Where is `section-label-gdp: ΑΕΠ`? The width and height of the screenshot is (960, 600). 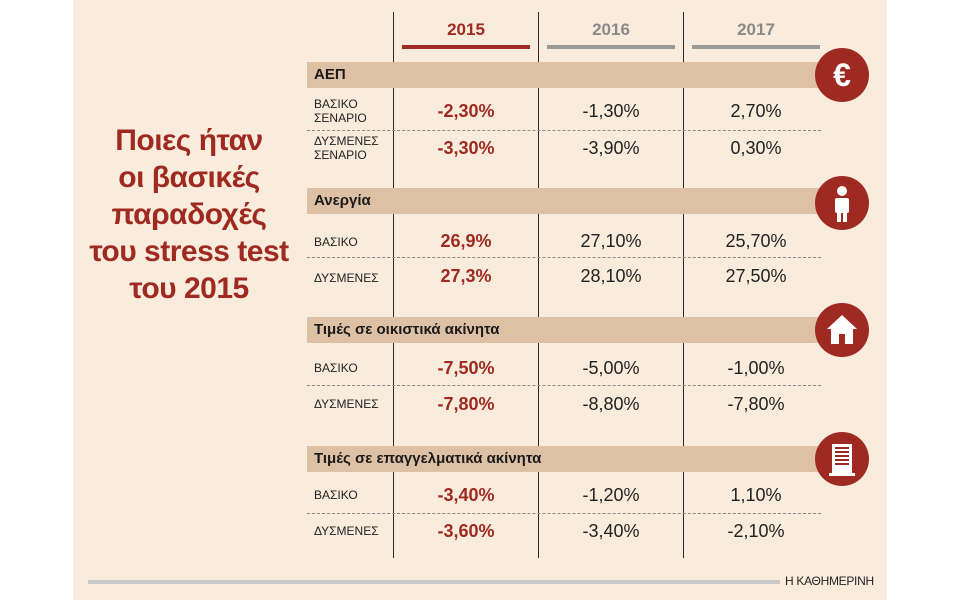
section-label-gdp: ΑΕΠ is located at coordinates (330, 74).